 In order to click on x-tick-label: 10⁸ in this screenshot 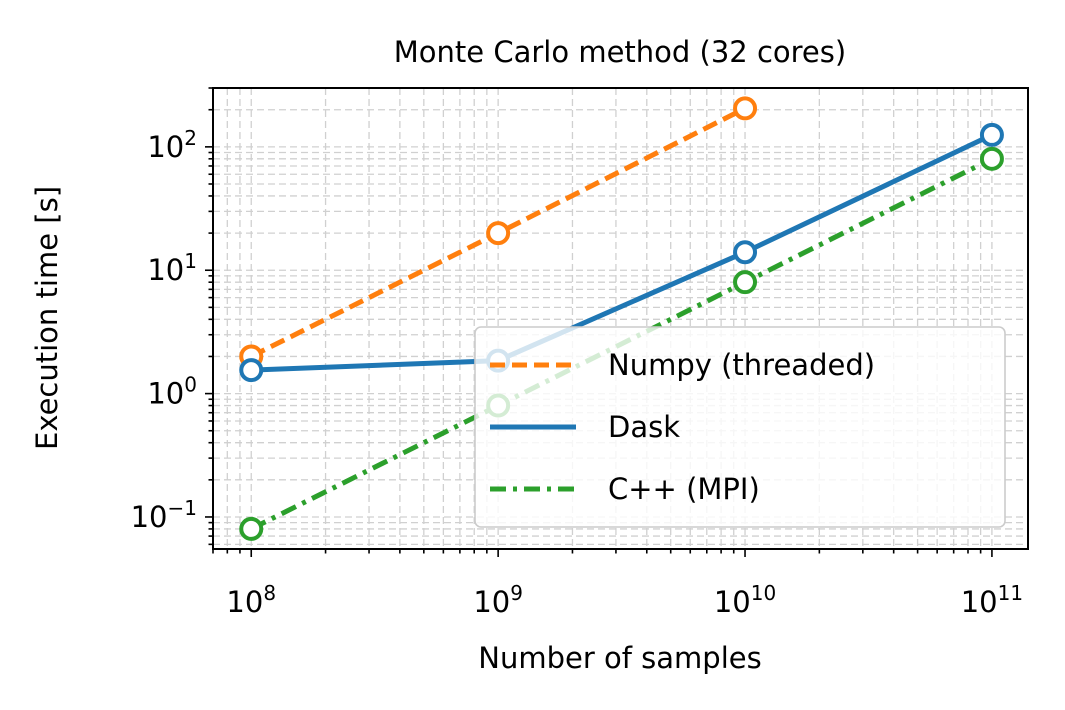, I will do `click(251, 600)`.